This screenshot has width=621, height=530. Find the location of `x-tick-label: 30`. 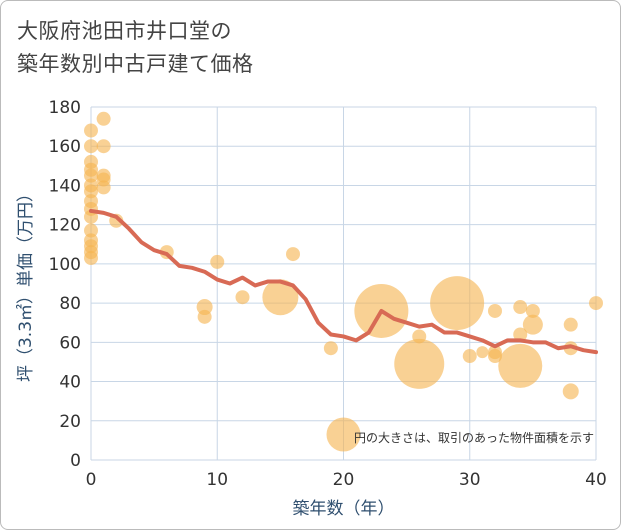

x-tick-label: 30 is located at coordinates (470, 480).